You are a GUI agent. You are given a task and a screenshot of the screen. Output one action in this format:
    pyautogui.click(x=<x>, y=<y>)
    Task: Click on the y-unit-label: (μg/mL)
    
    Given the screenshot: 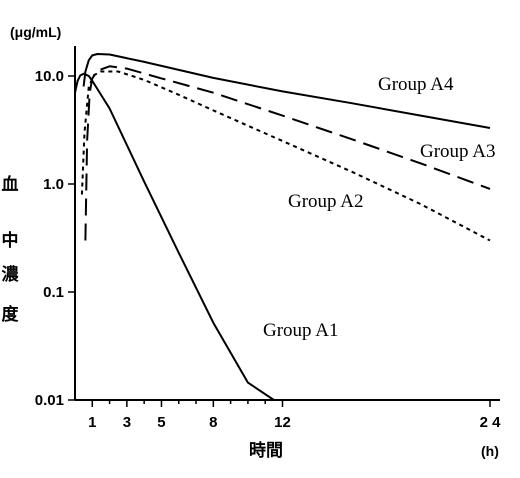 What is the action you would take?
    pyautogui.click(x=35, y=32)
    